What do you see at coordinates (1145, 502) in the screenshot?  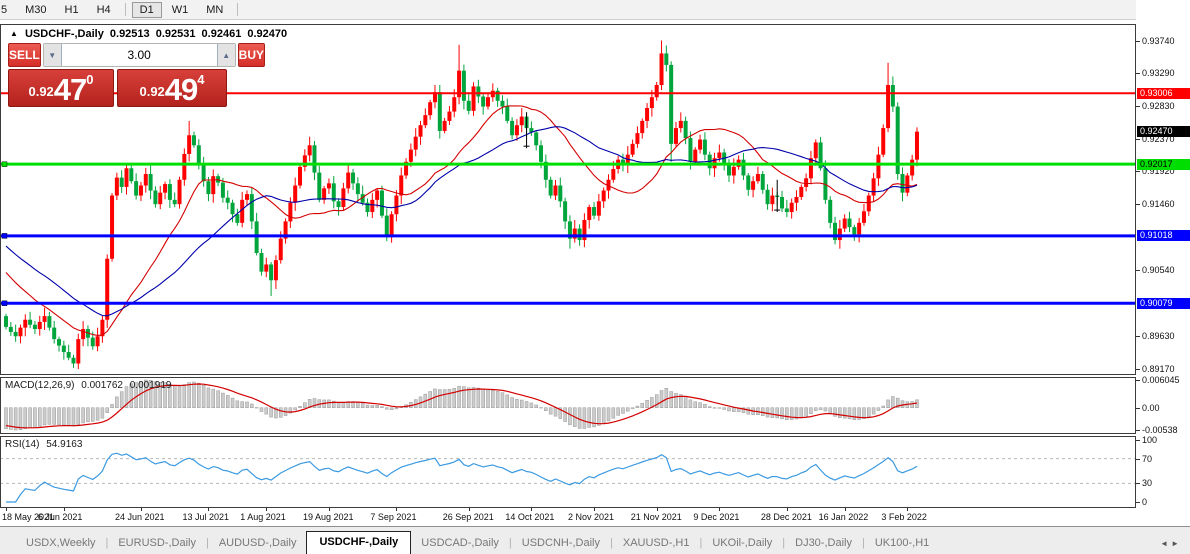 I see `rsi-axis-label: 0` at bounding box center [1145, 502].